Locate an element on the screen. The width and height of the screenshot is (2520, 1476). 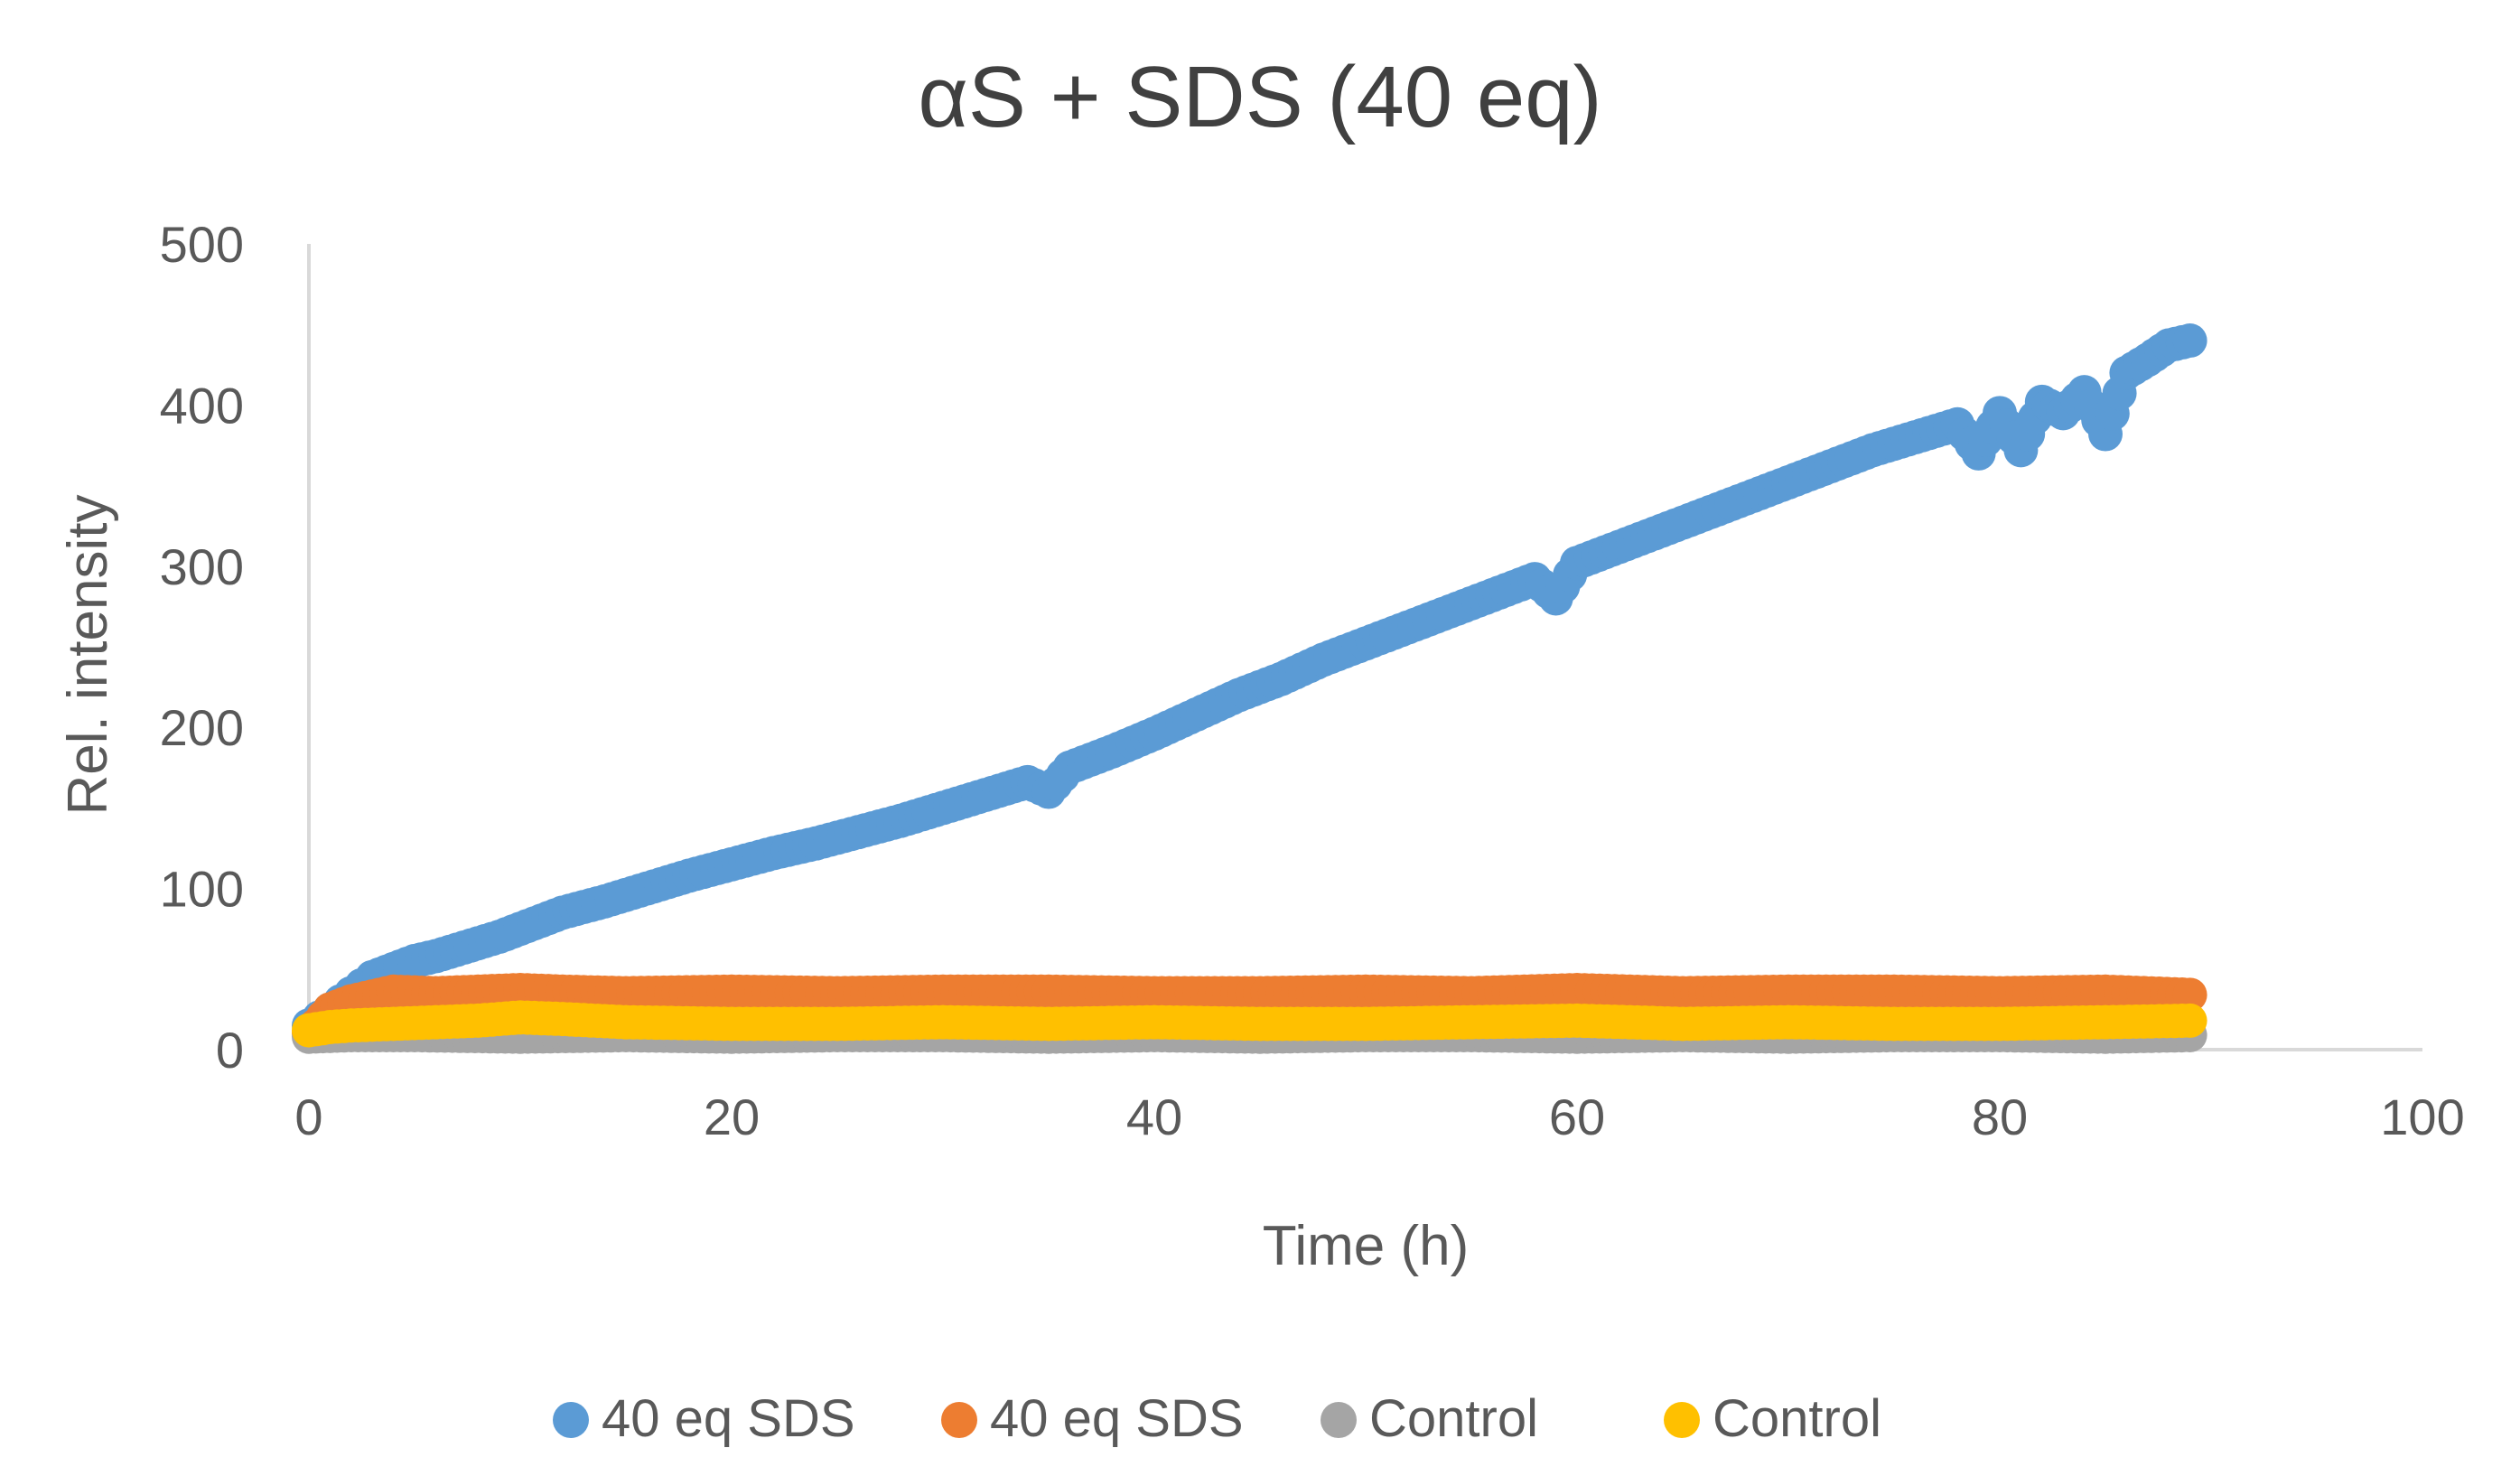
x-tick-label: 80 is located at coordinates (2000, 1116).